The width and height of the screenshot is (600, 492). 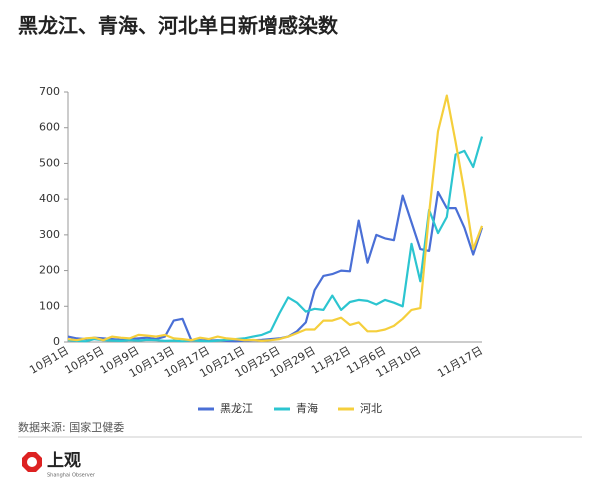 I want to click on x-tick-label: 10月5日, so click(x=84, y=360).